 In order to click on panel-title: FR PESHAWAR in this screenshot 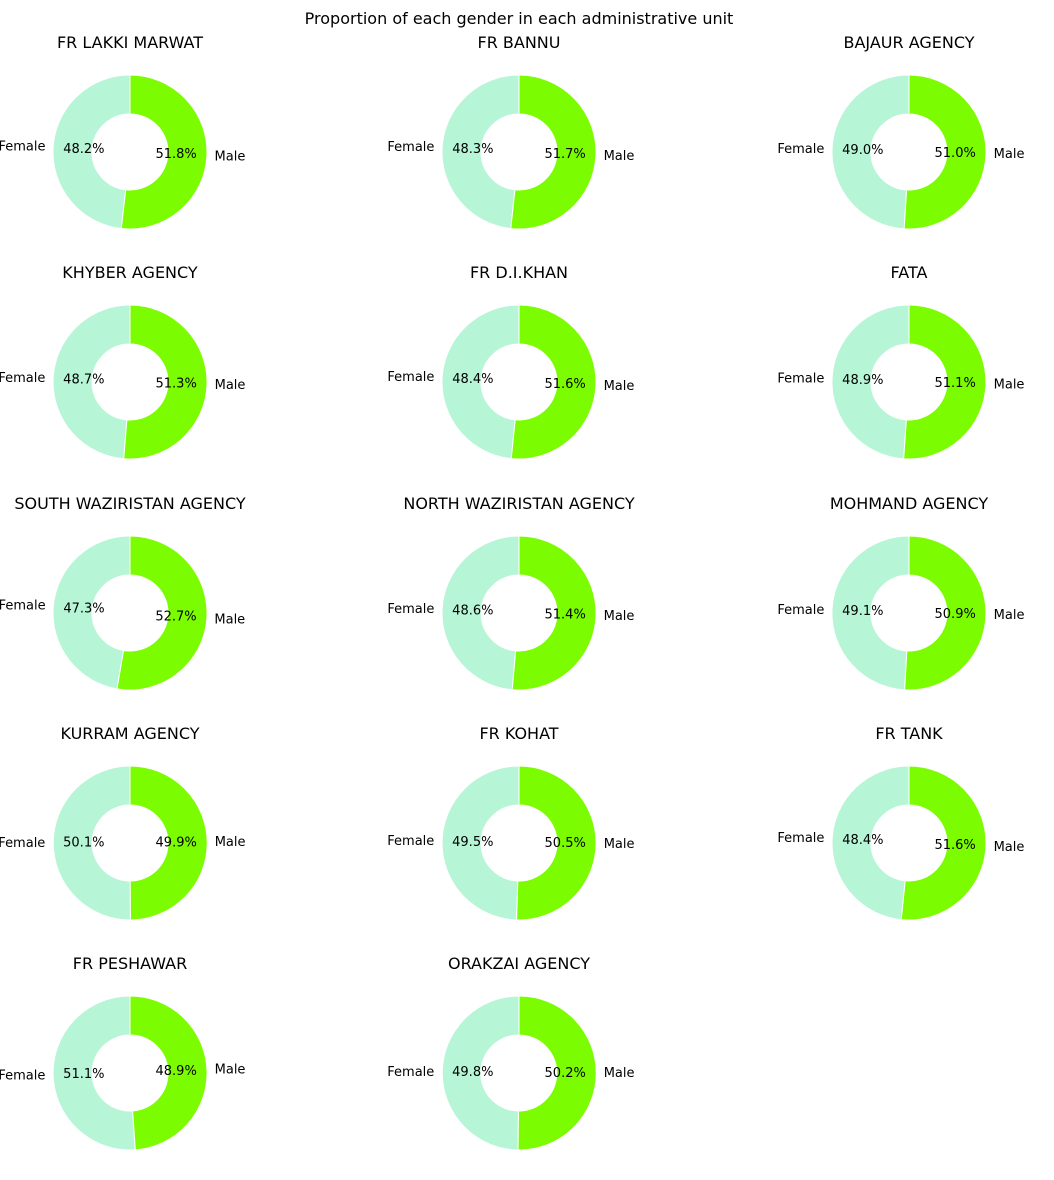, I will do `click(130, 963)`.